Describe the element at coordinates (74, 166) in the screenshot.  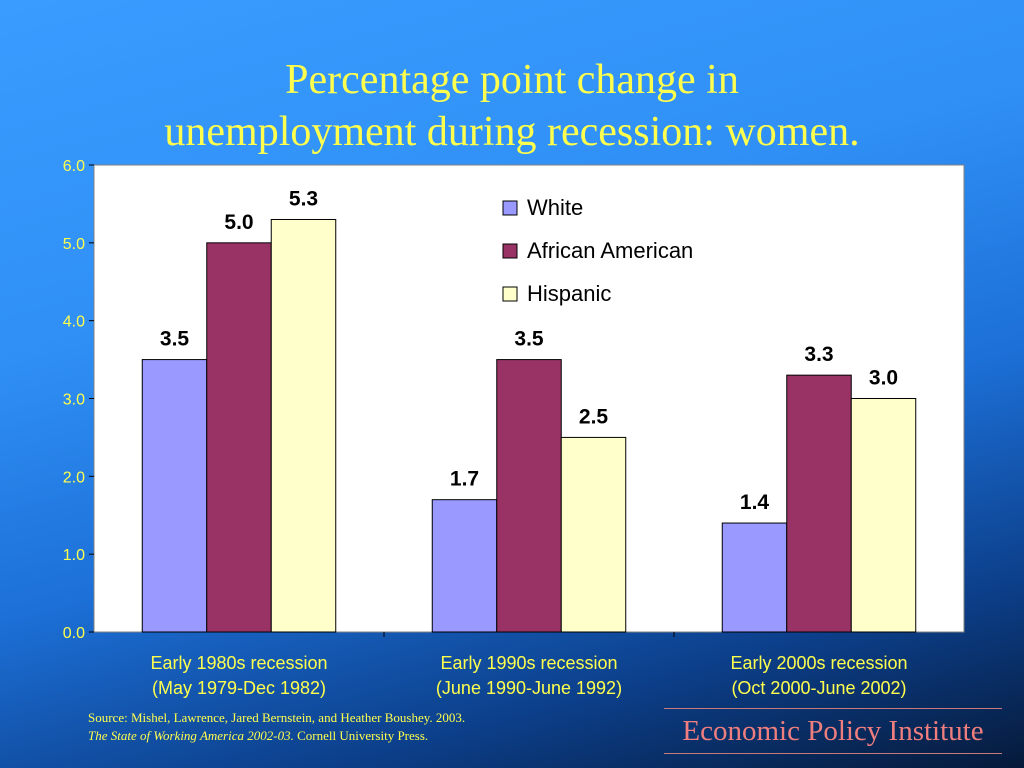
I see `y-tick-label: 6.0` at that location.